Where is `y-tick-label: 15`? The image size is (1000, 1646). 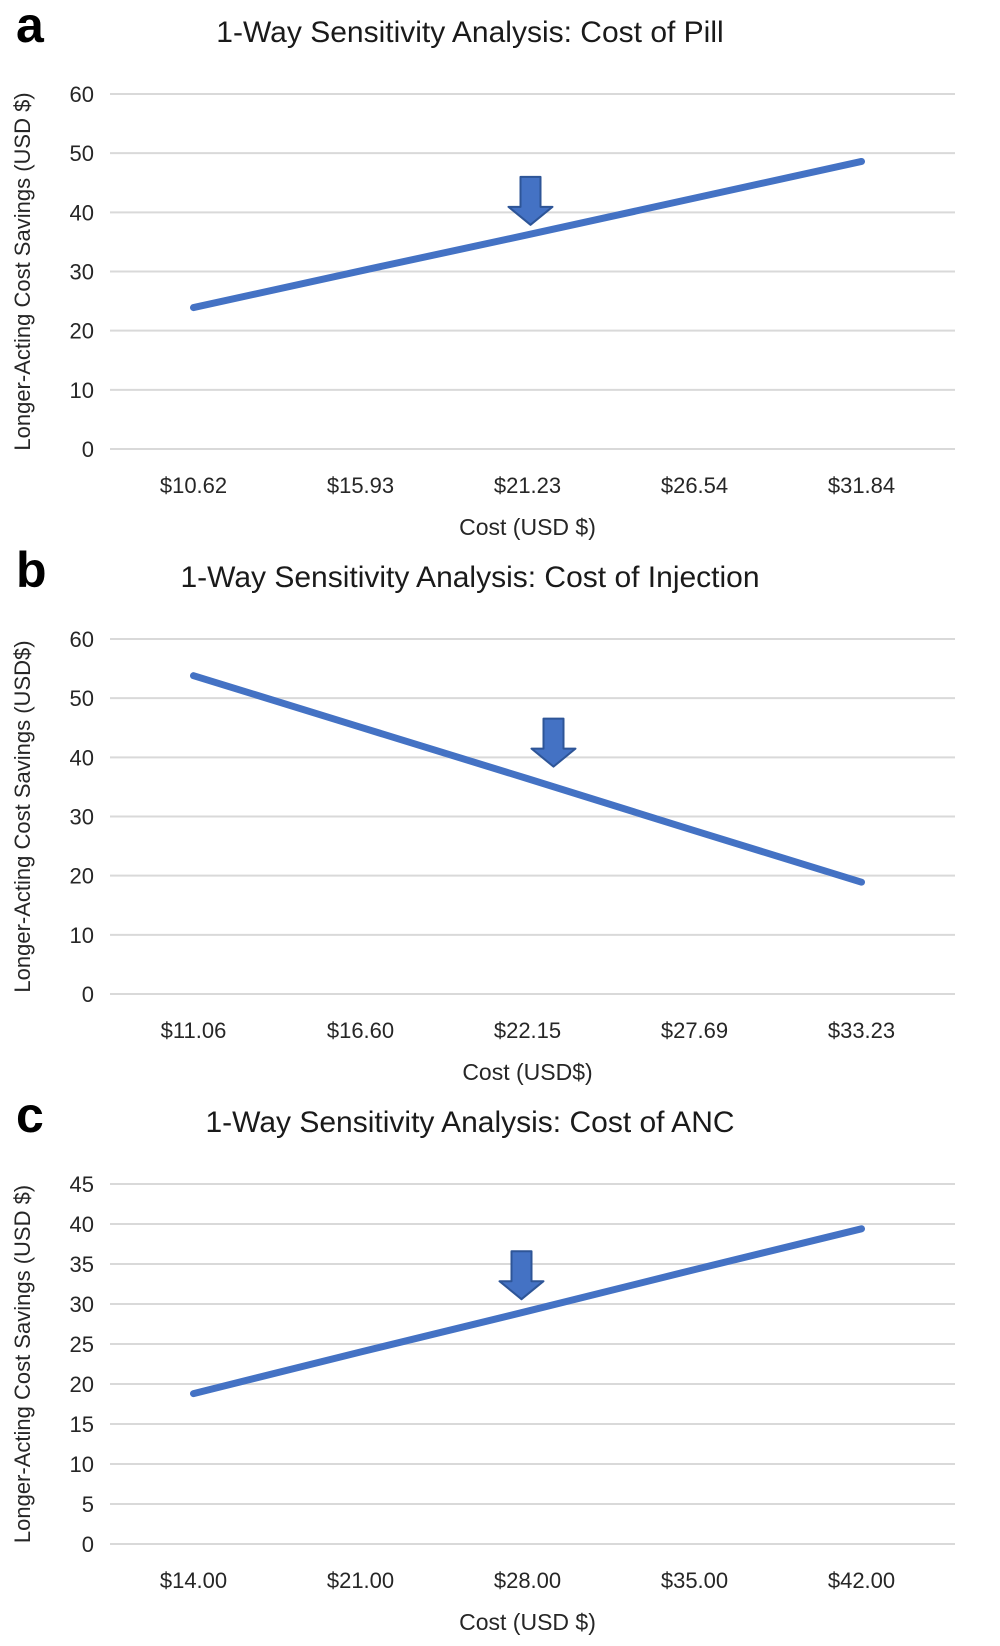 y-tick-label: 15 is located at coordinates (82, 1424).